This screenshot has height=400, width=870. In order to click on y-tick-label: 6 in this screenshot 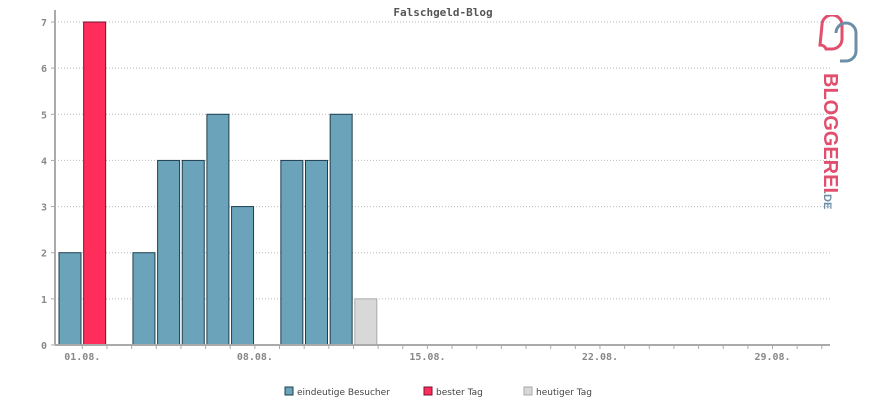, I will do `click(44, 69)`.